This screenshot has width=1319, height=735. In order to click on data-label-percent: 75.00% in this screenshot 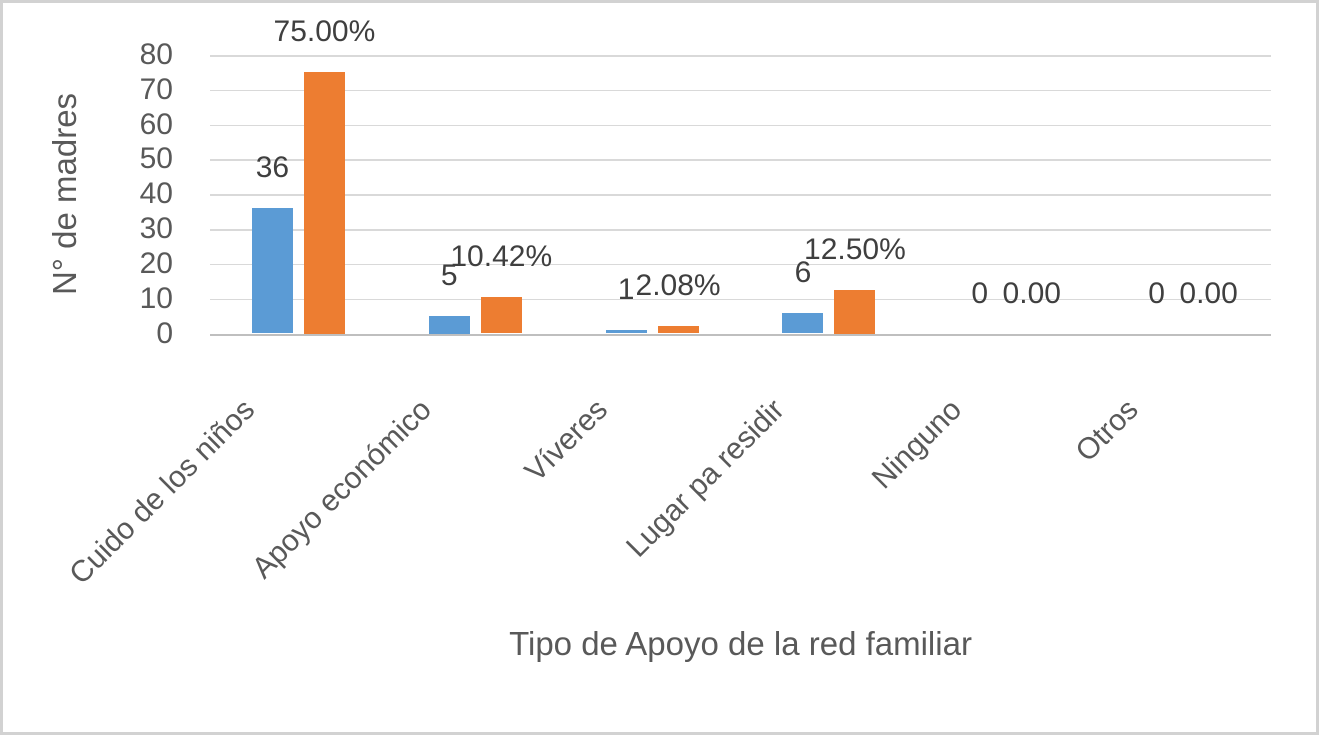, I will do `click(324, 32)`.